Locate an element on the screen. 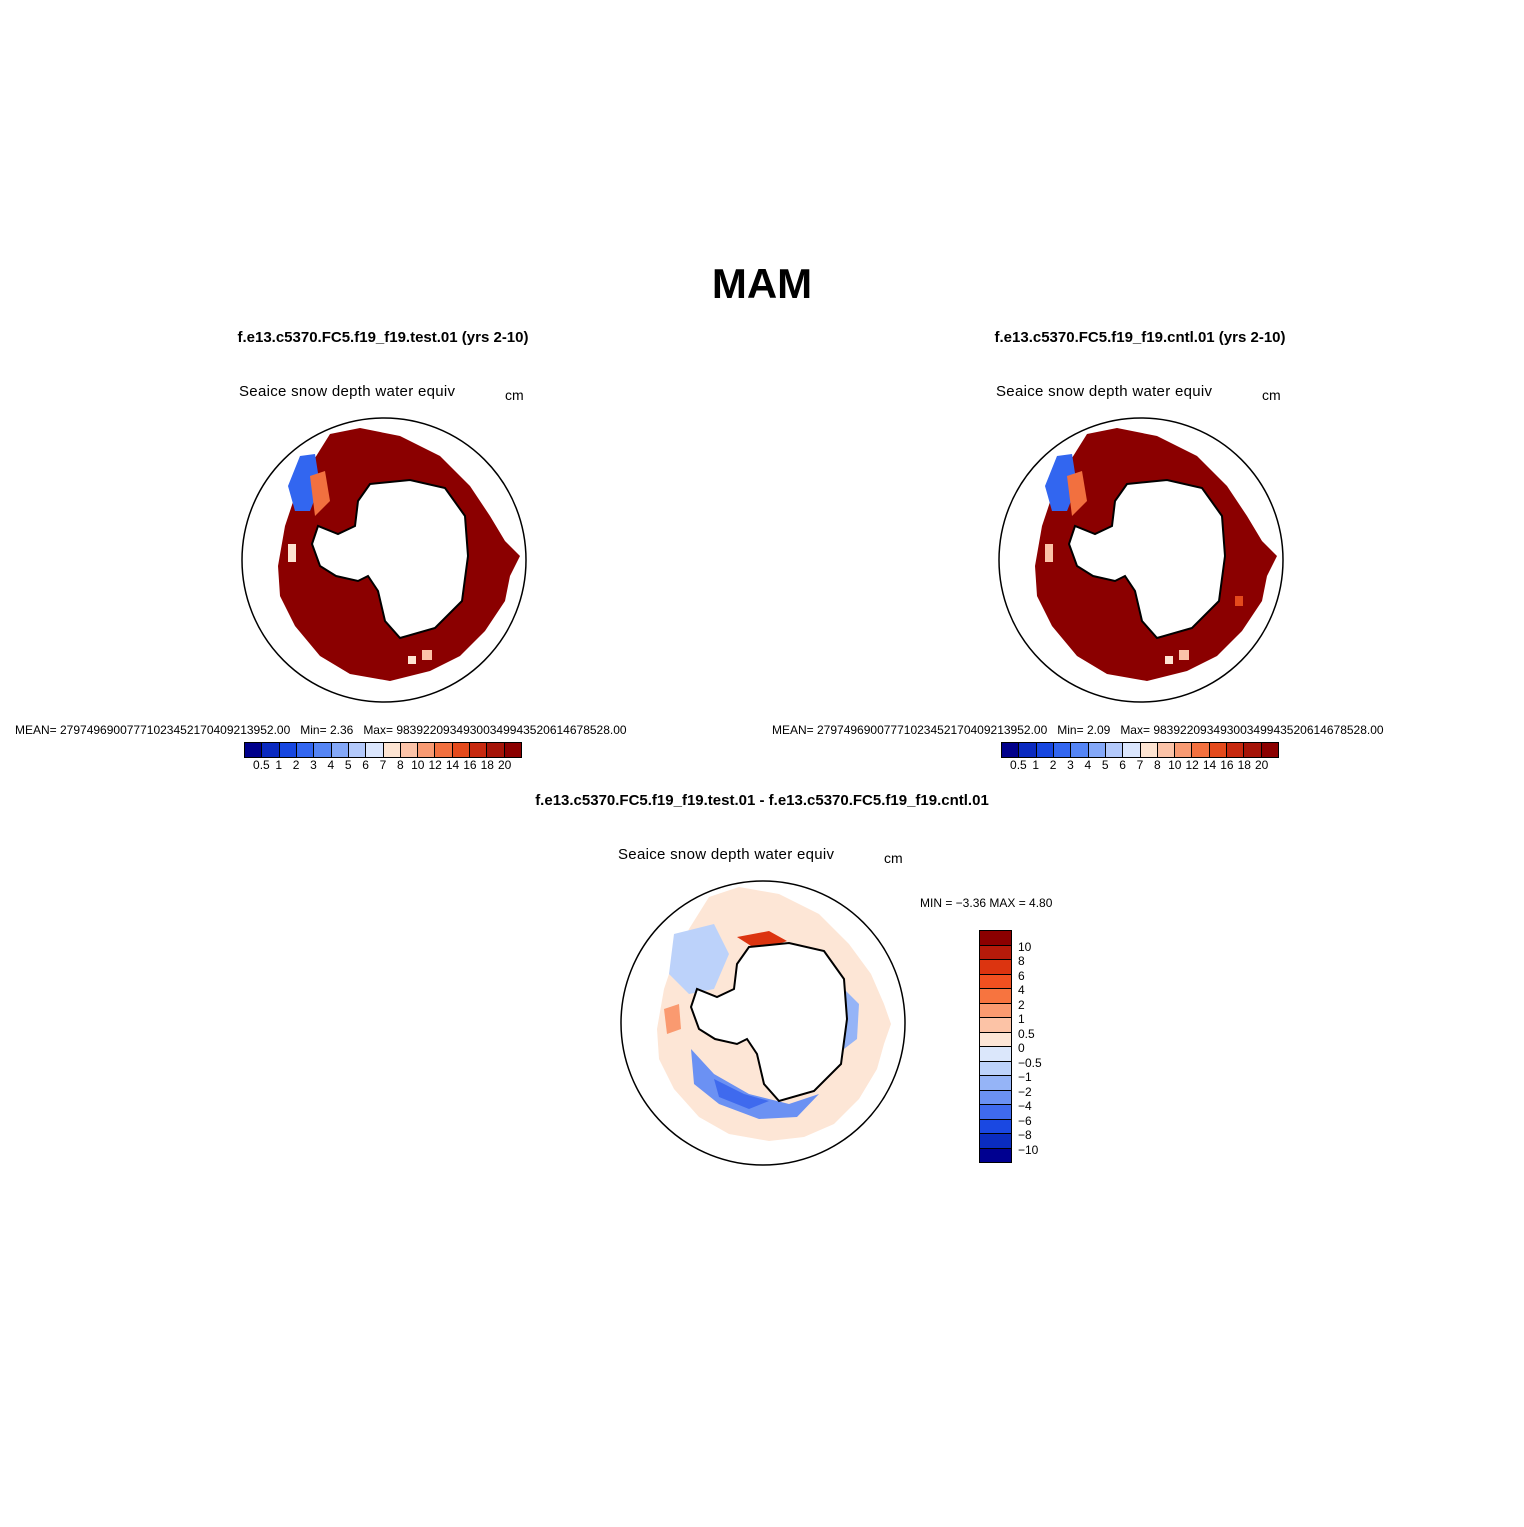 Image resolution: width=1524 pixels, height=1527 pixels. figure-title: MAM is located at coordinates (762, 283).